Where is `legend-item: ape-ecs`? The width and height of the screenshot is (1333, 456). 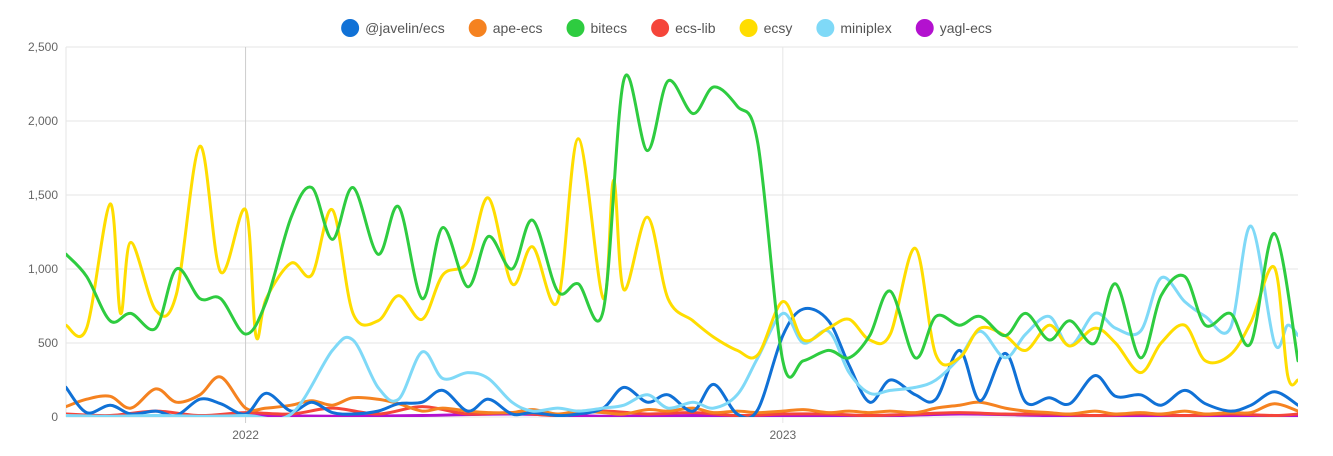 legend-item: ape-ecs is located at coordinates (505, 28).